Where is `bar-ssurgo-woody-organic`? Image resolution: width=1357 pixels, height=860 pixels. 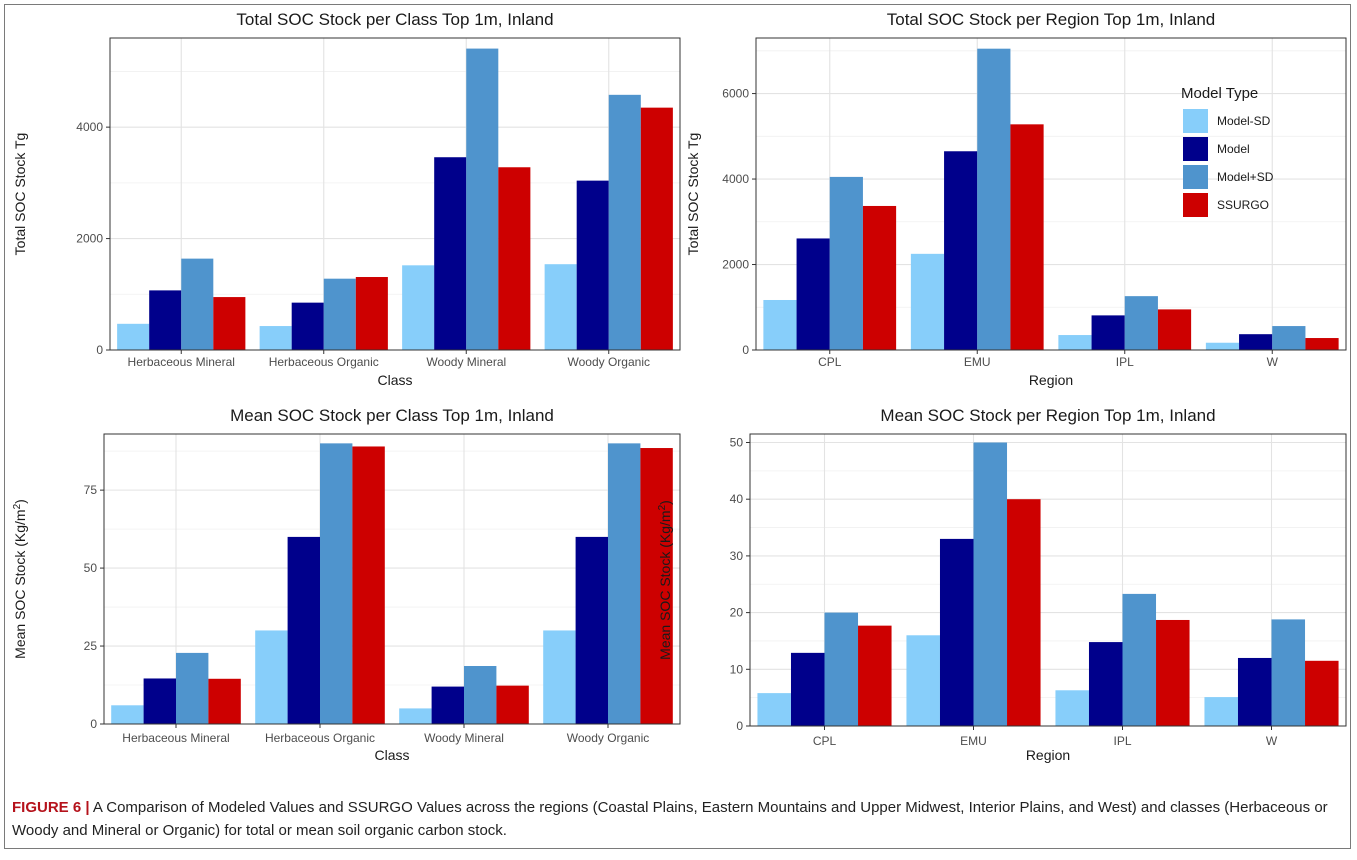 bar-ssurgo-woody-organic is located at coordinates (656, 229).